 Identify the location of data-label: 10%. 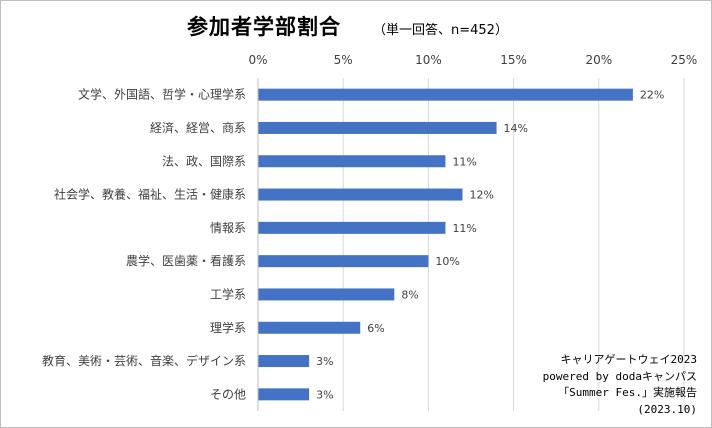
(447, 261).